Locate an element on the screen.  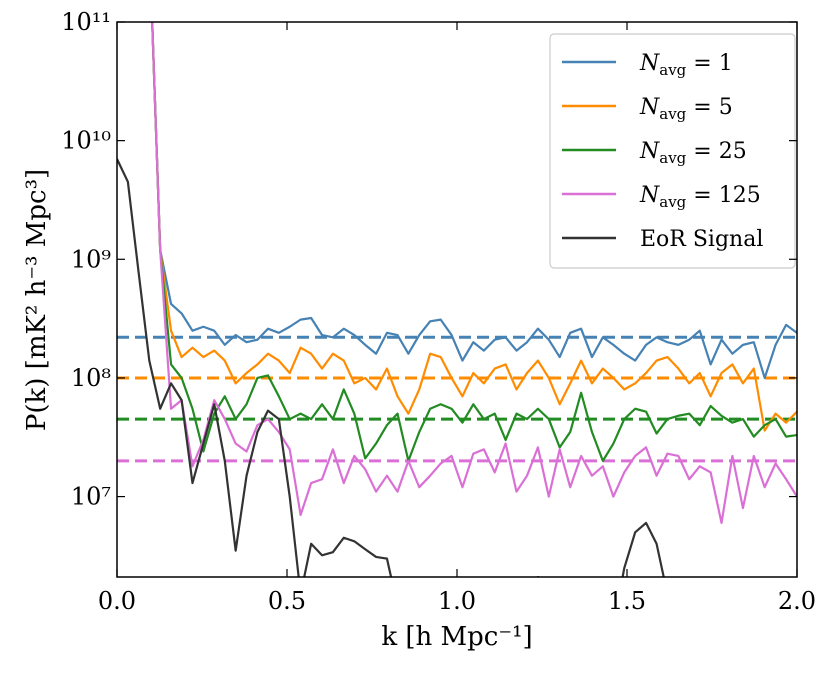
legend-label: Navg = 5 is located at coordinates (686, 109).